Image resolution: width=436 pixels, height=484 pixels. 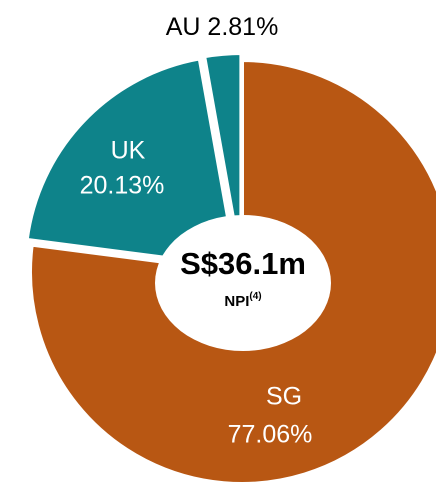 I want to click on slice-label: SG, so click(x=284, y=397).